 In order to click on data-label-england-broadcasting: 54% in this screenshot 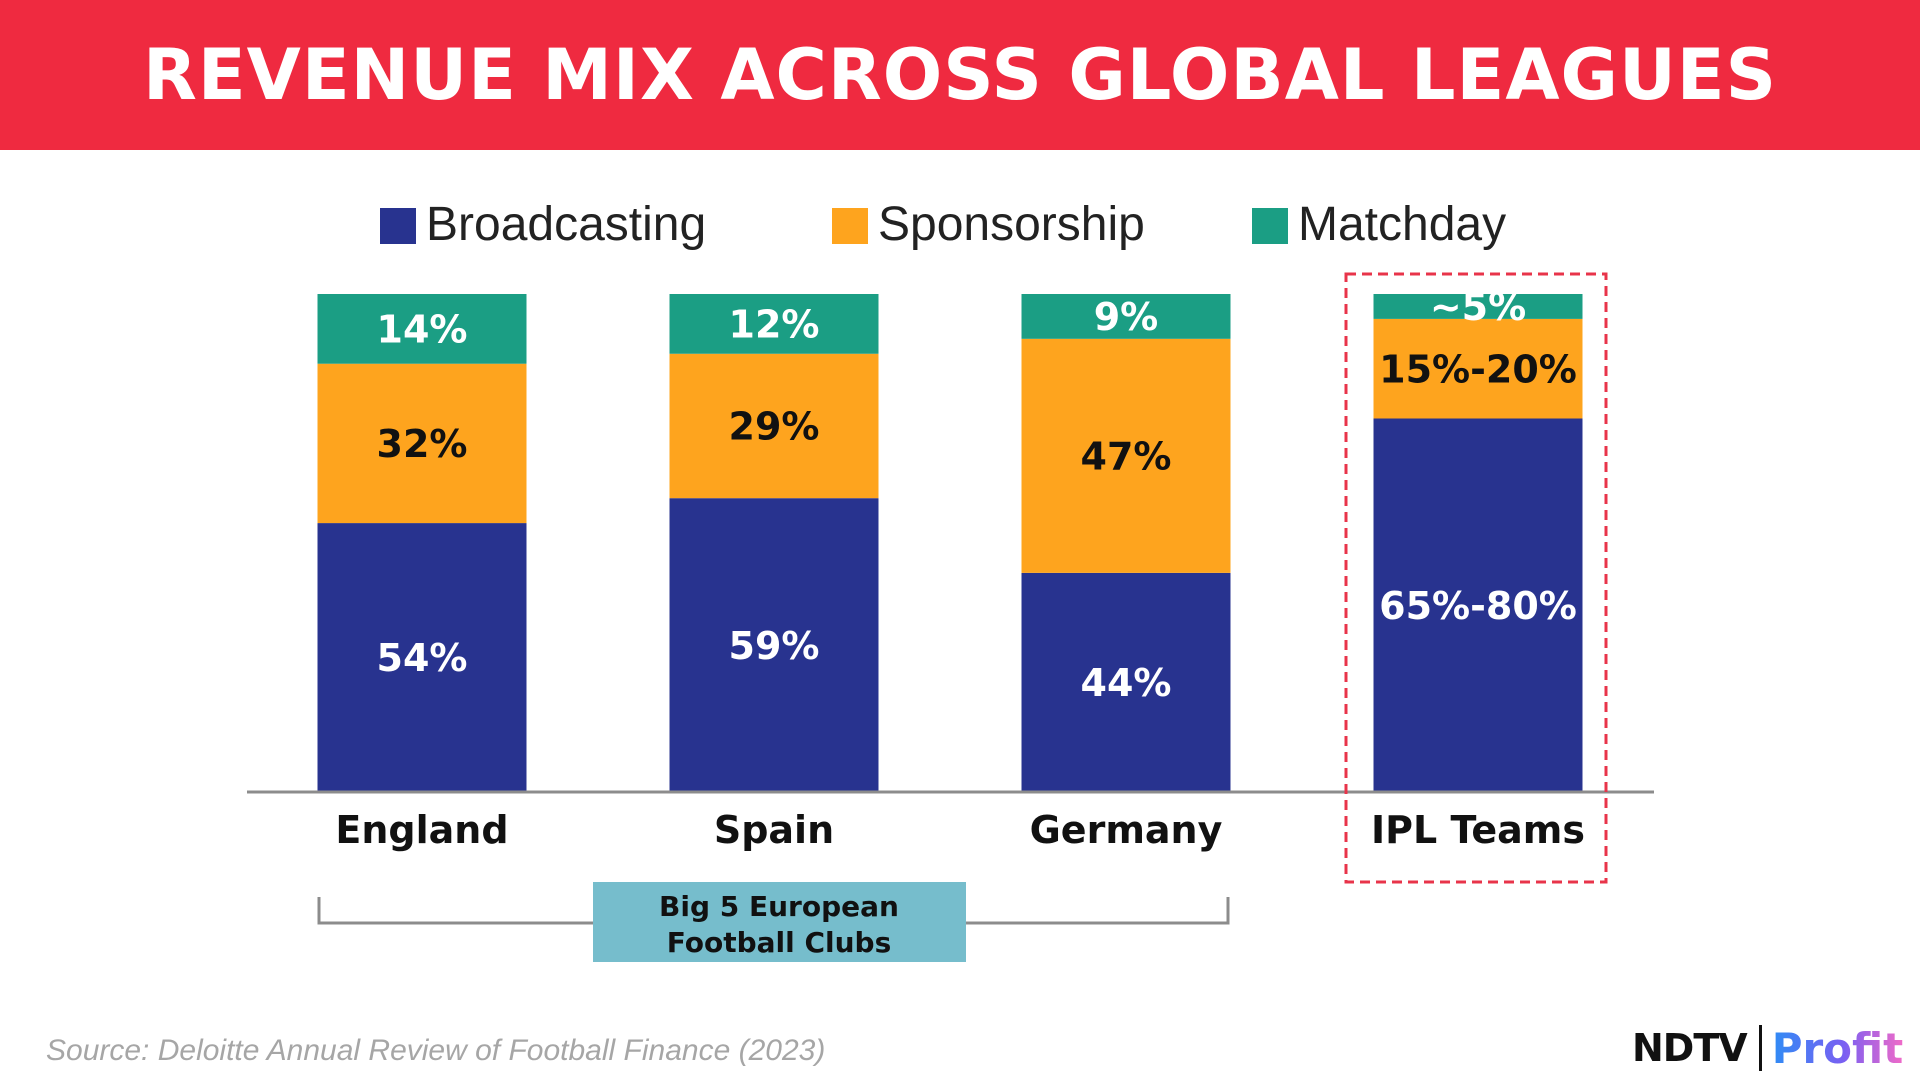, I will do `click(422, 658)`.